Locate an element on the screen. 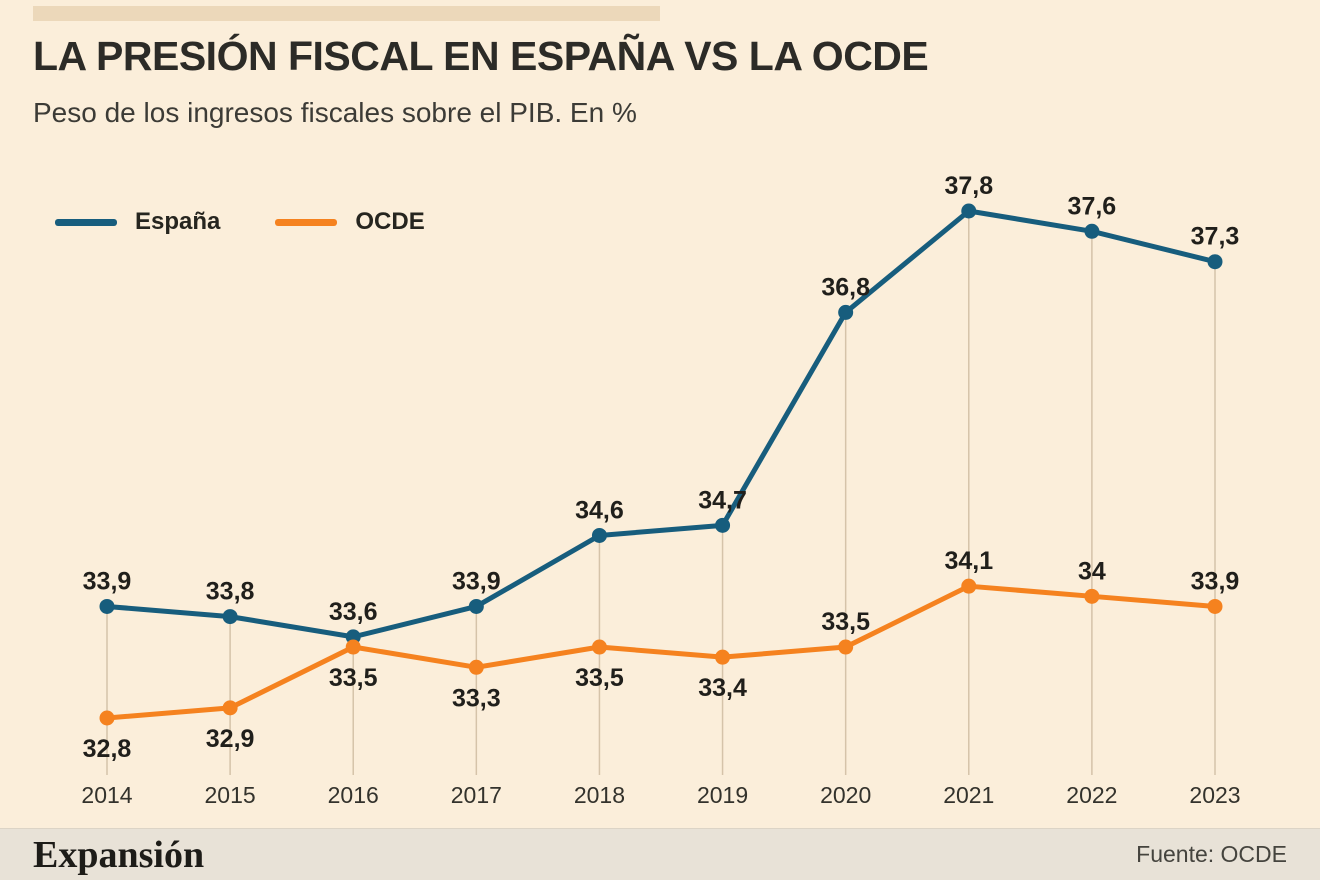 The height and width of the screenshot is (880, 1320). footer: Expansión Fuente: OCDE is located at coordinates (660, 854).